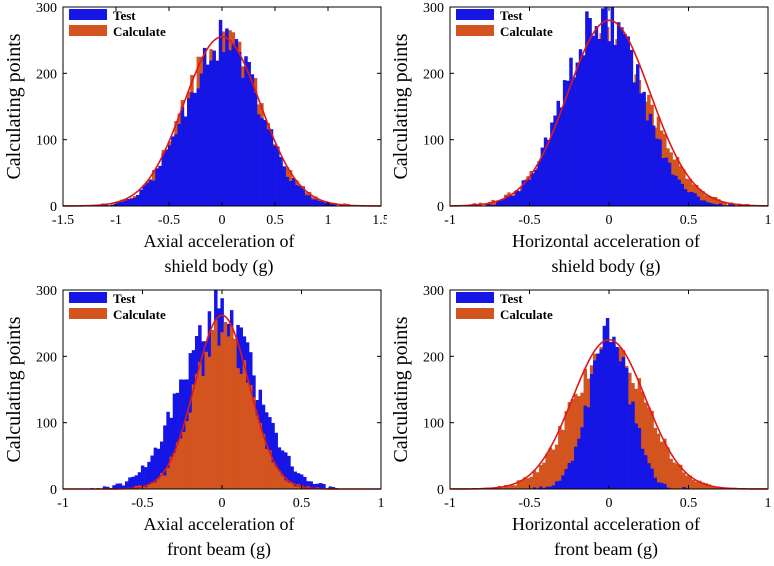  I want to click on chart-2-legend-swatch-calculate, so click(88, 313).